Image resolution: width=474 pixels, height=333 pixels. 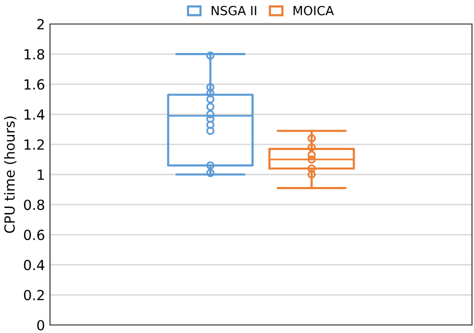 I want to click on y-tick-label: 1.4, so click(x=34, y=114).